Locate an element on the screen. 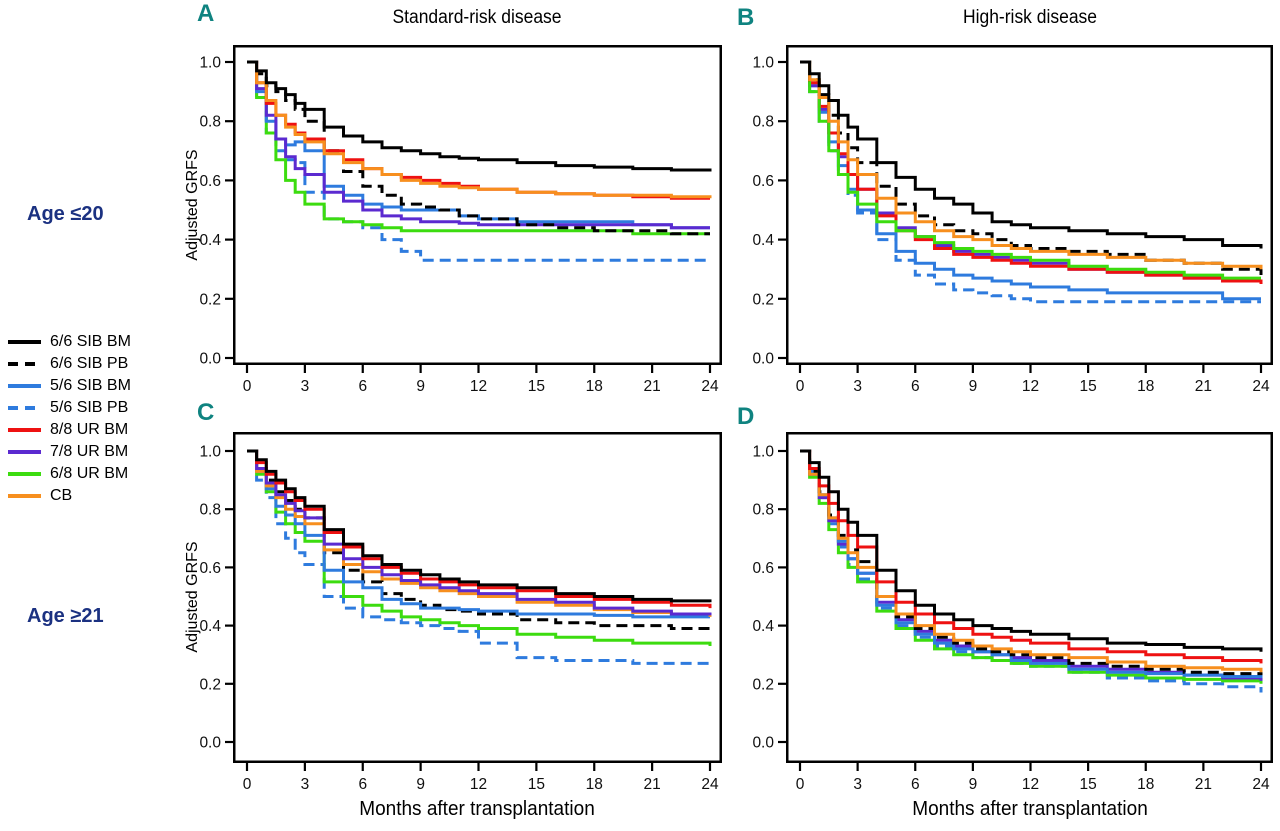 The width and height of the screenshot is (1280, 831). legend-item: 6/6 SIB PB is located at coordinates (69, 364).